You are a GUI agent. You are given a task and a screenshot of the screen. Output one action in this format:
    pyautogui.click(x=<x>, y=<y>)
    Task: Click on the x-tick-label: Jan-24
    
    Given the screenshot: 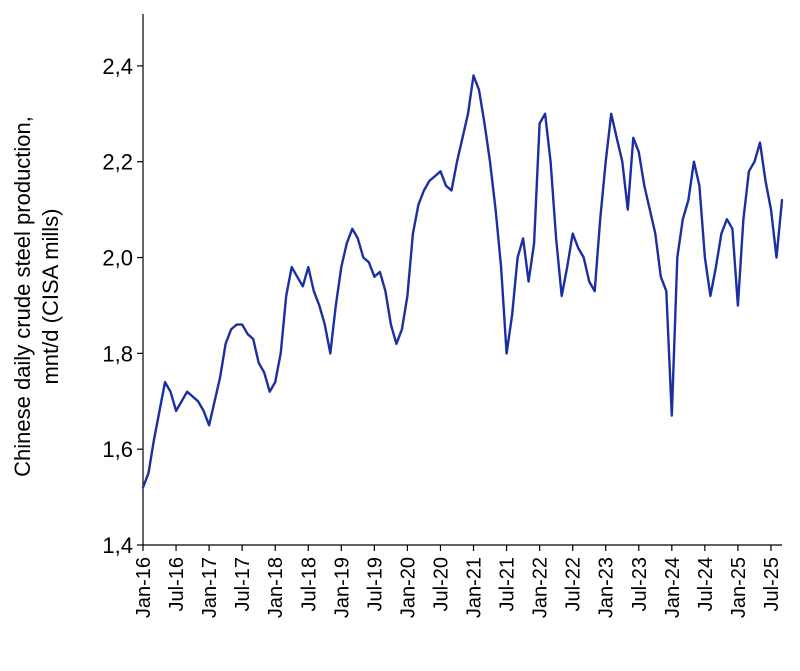 What is the action you would take?
    pyautogui.click(x=673, y=587)
    